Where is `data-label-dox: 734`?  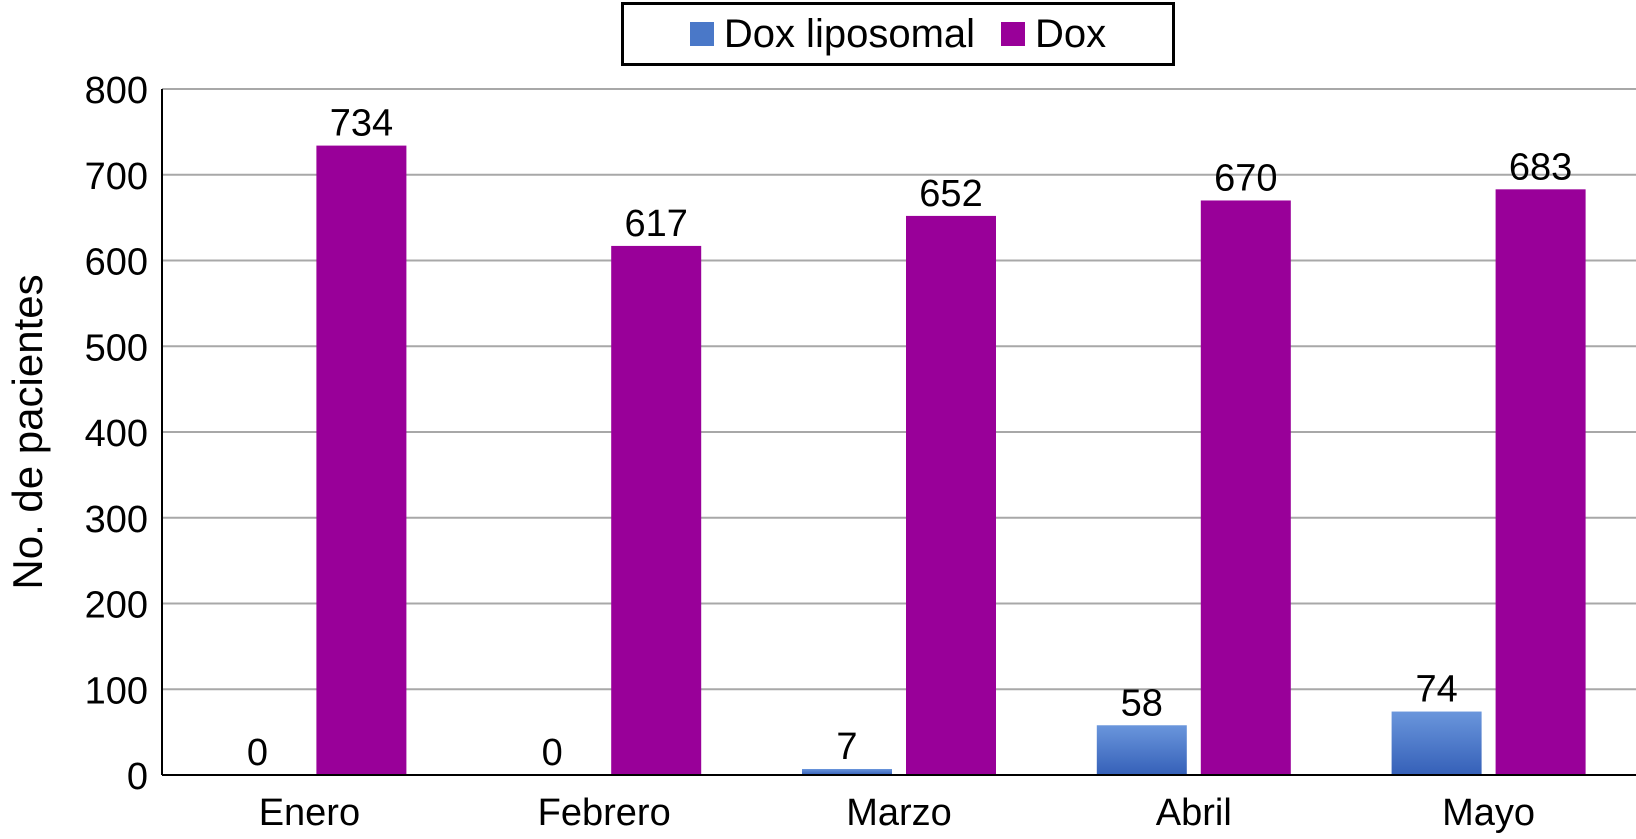
data-label-dox: 734 is located at coordinates (361, 124).